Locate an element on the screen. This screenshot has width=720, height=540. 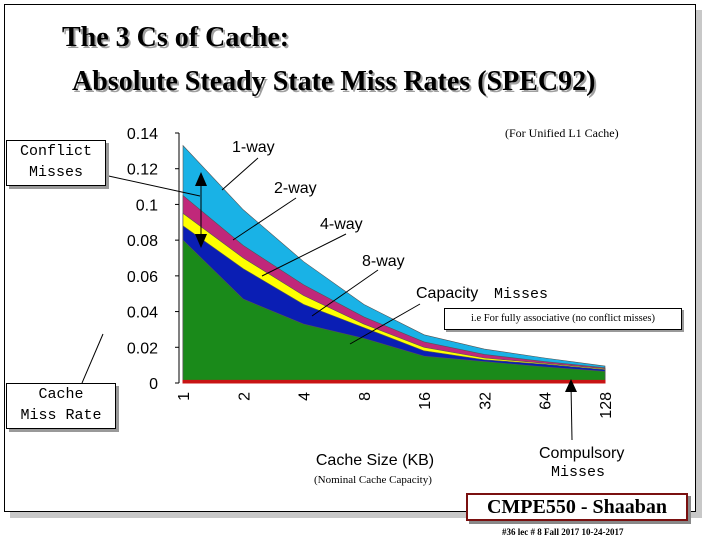
conflict-leader is located at coordinates (152, 185).